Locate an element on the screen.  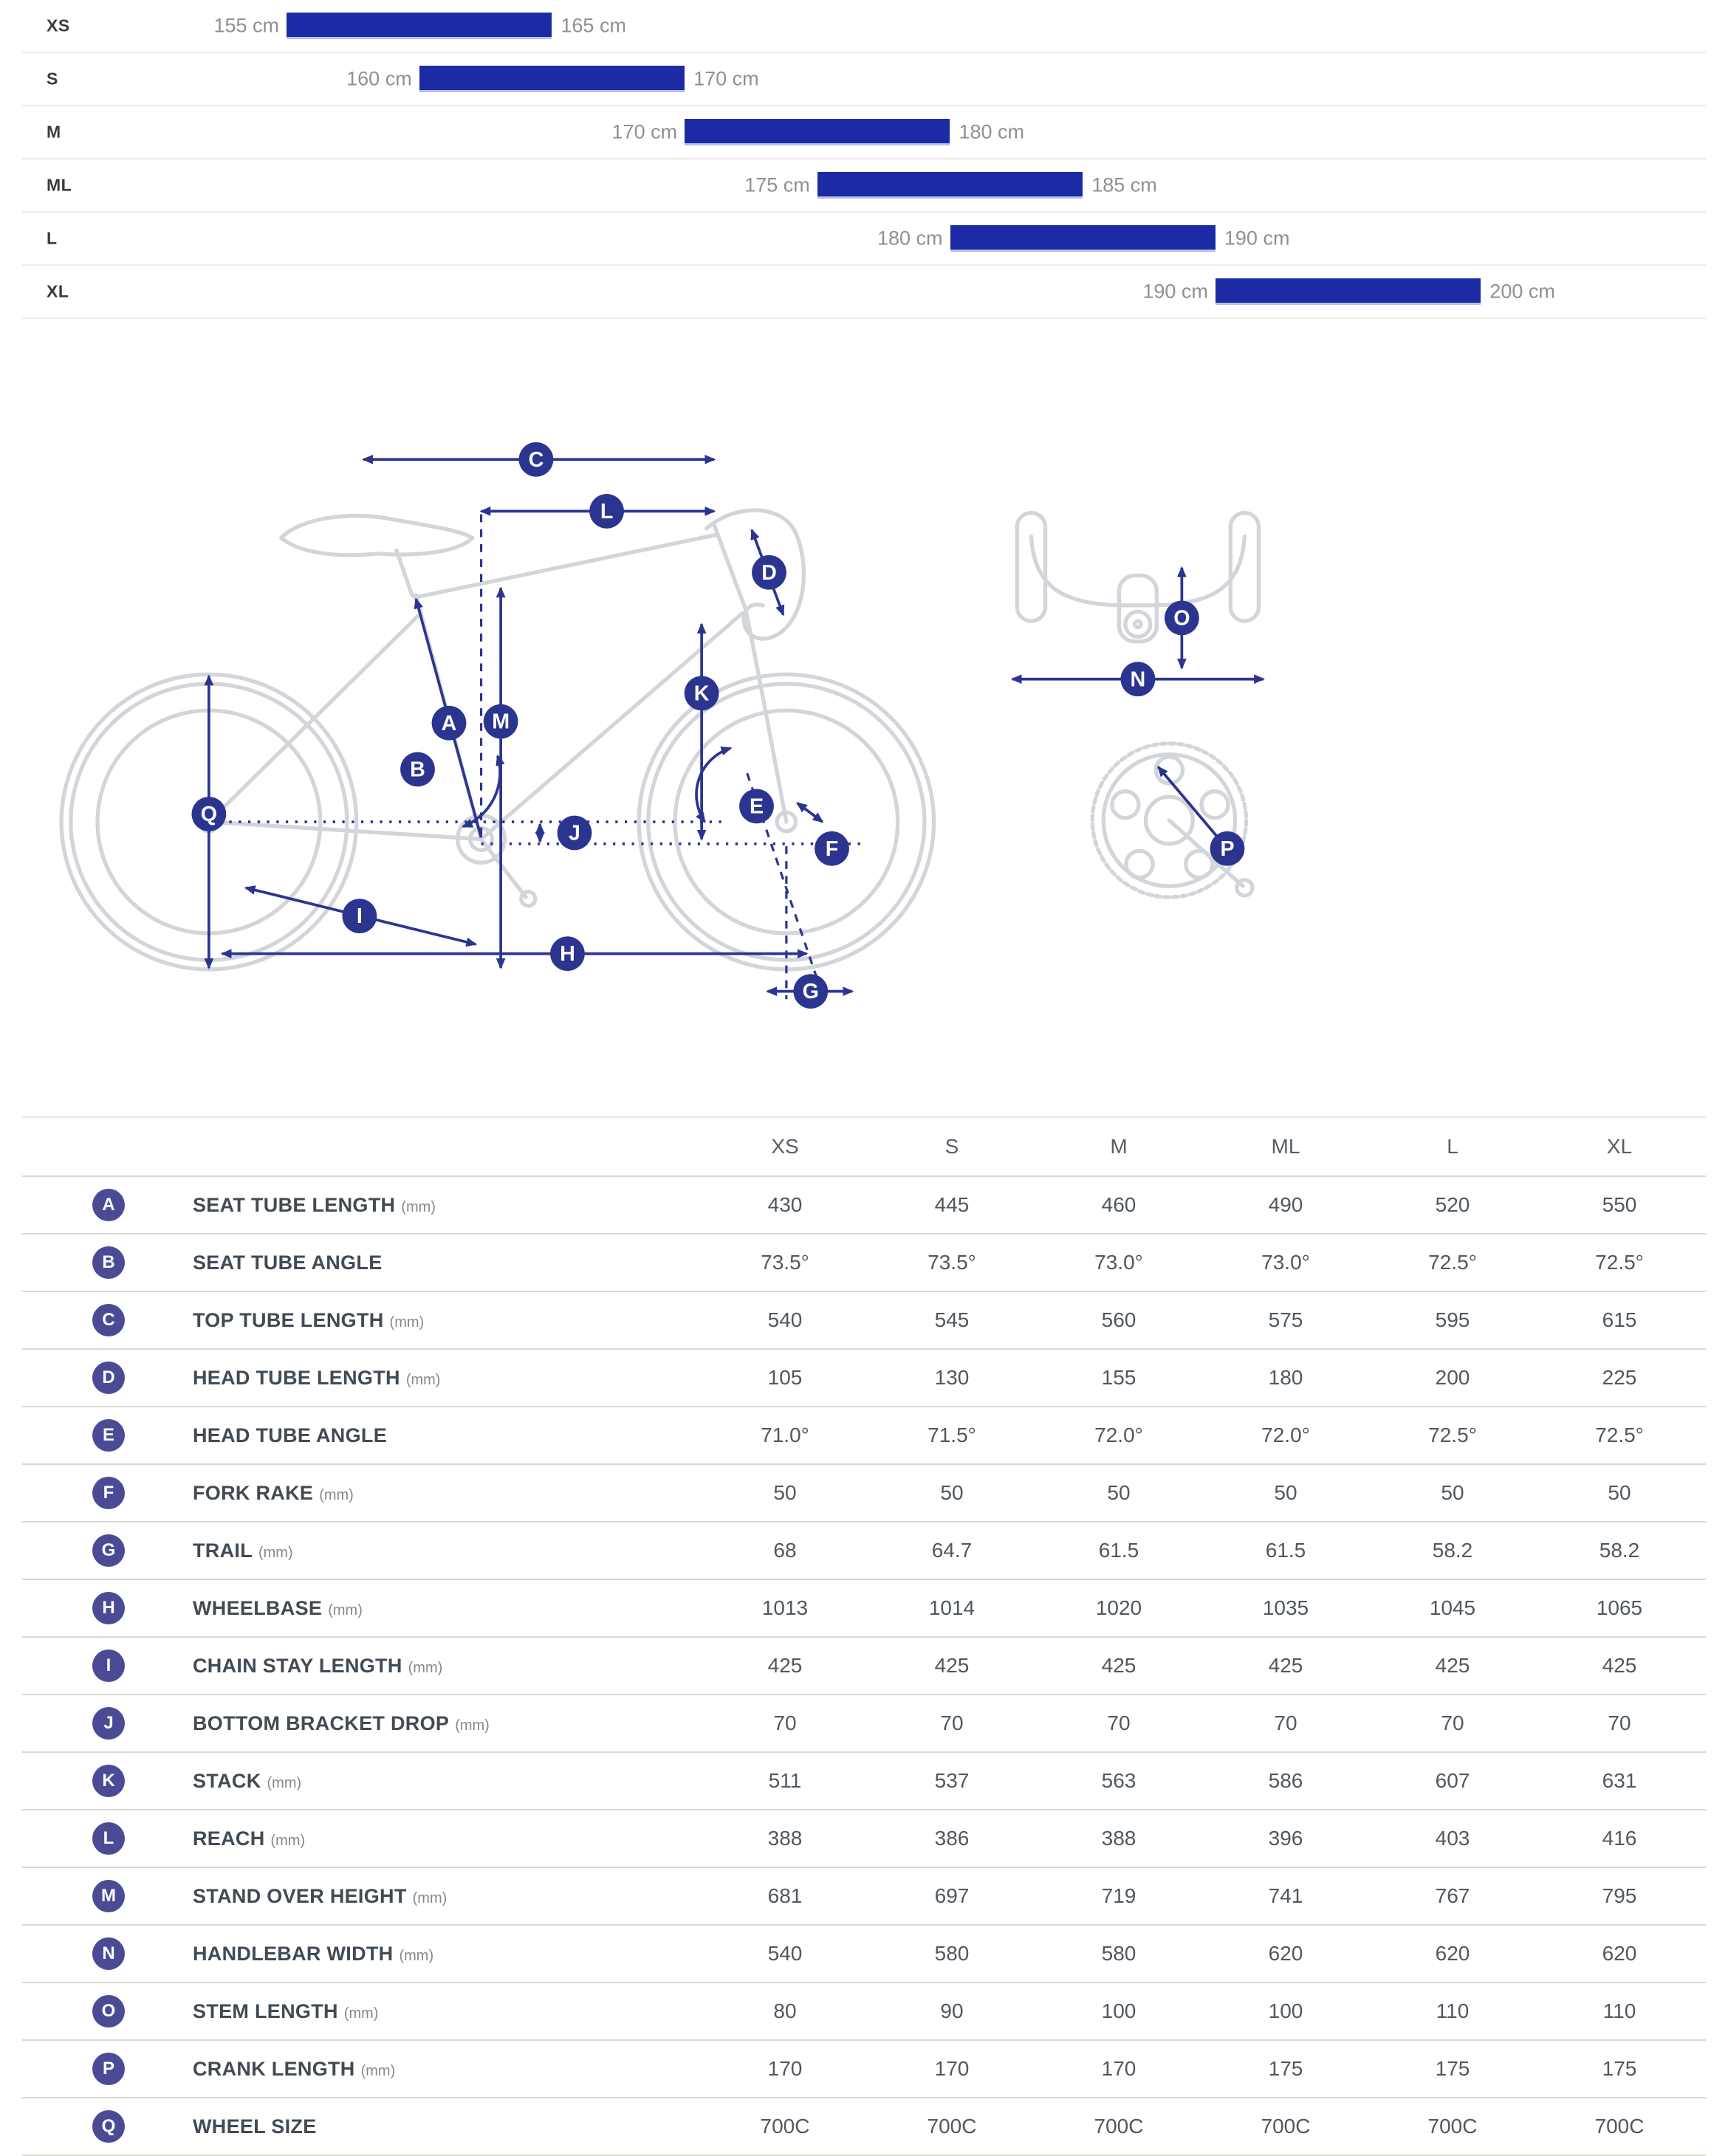
row-letter-badge: M is located at coordinates (109, 1896).